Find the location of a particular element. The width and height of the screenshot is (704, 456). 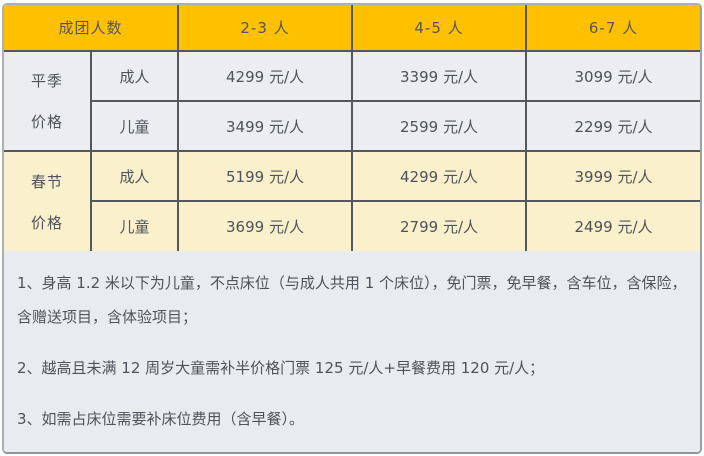

price-cell: 2299 元/人 is located at coordinates (612, 126).